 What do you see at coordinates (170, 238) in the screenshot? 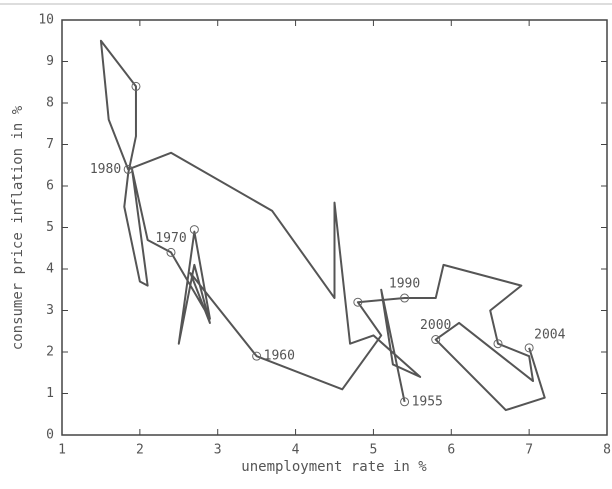
I see `annotation: 1970` at bounding box center [170, 238].